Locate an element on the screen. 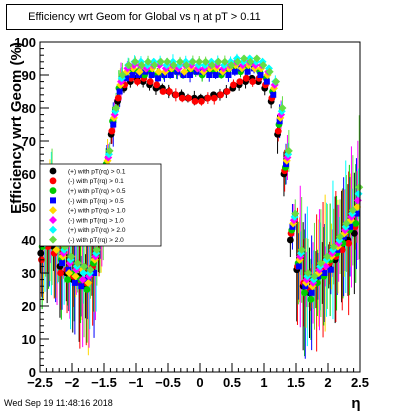 This screenshot has height=412, width=400. legend-entry-label: (+) with pT(rq) > 2.0 is located at coordinates (97, 230).